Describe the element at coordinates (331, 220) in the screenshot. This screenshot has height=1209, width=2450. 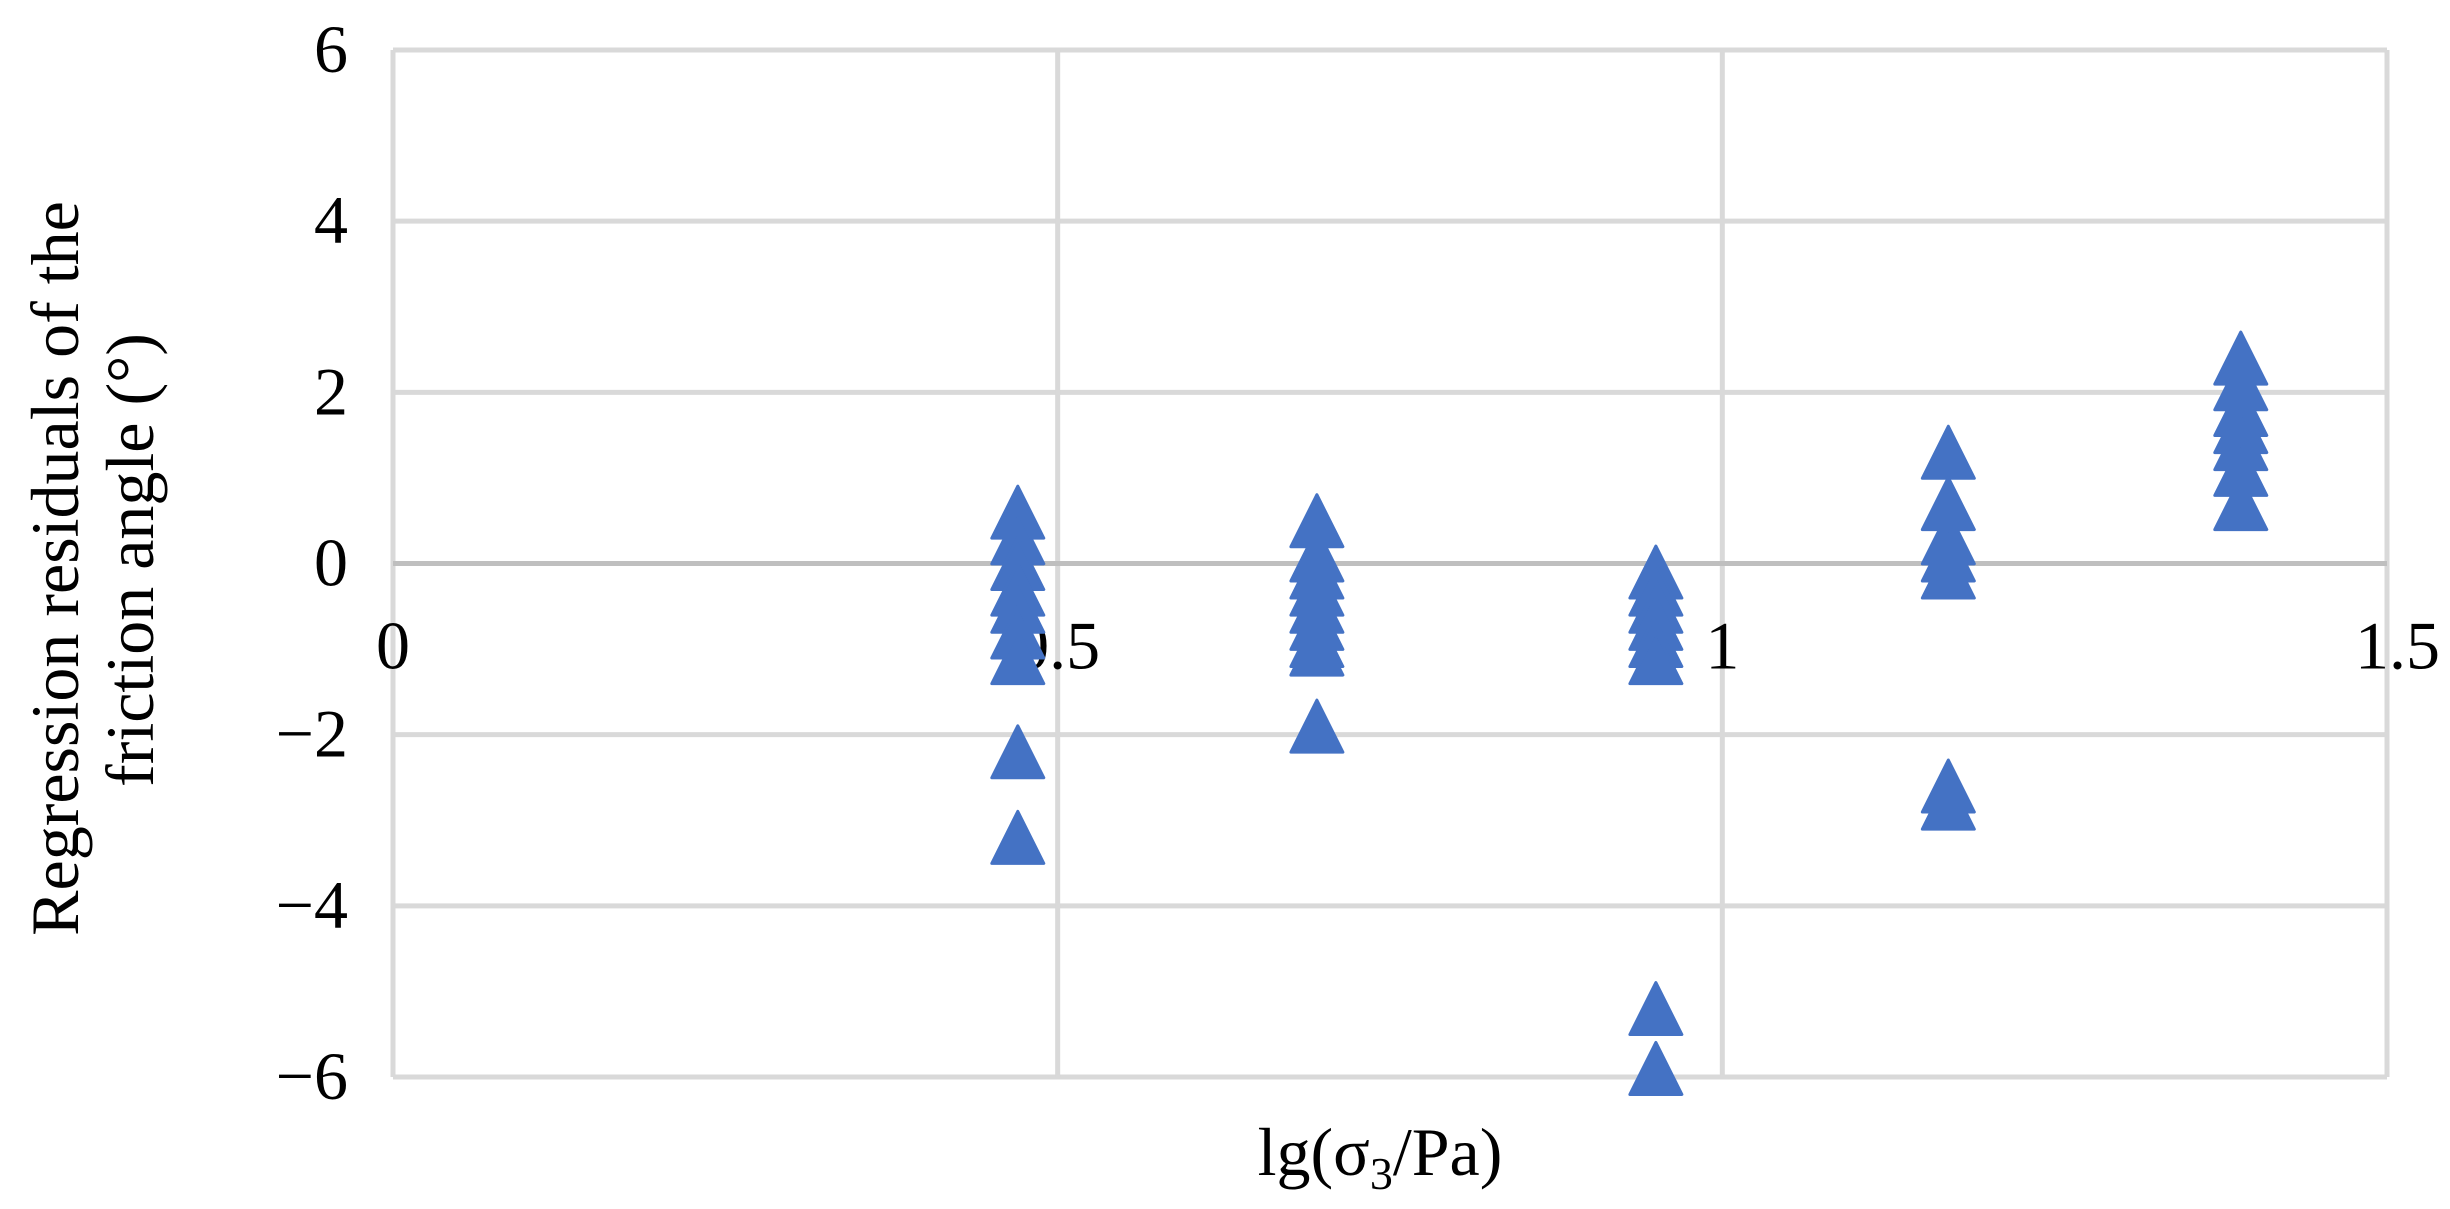
I see `y-tick-label: 4` at that location.